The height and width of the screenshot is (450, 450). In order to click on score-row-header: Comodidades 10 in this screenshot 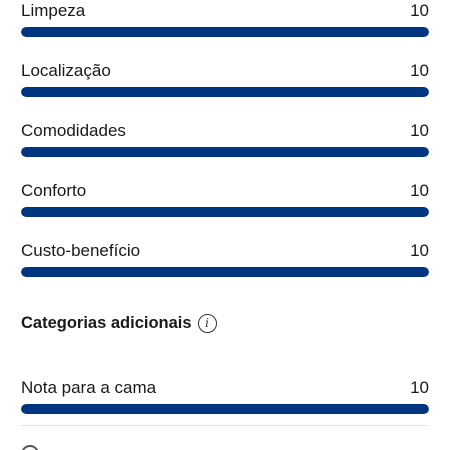, I will do `click(225, 131)`.